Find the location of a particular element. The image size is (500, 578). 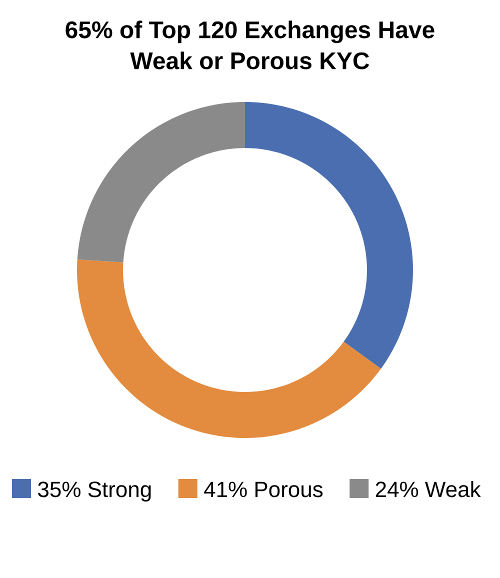

legend-label: 24% Weak is located at coordinates (428, 489).